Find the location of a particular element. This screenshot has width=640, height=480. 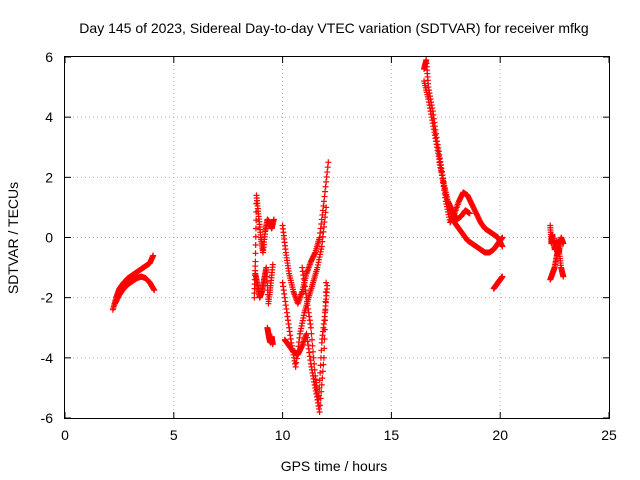

x-tick-label: 20 is located at coordinates (500, 435).